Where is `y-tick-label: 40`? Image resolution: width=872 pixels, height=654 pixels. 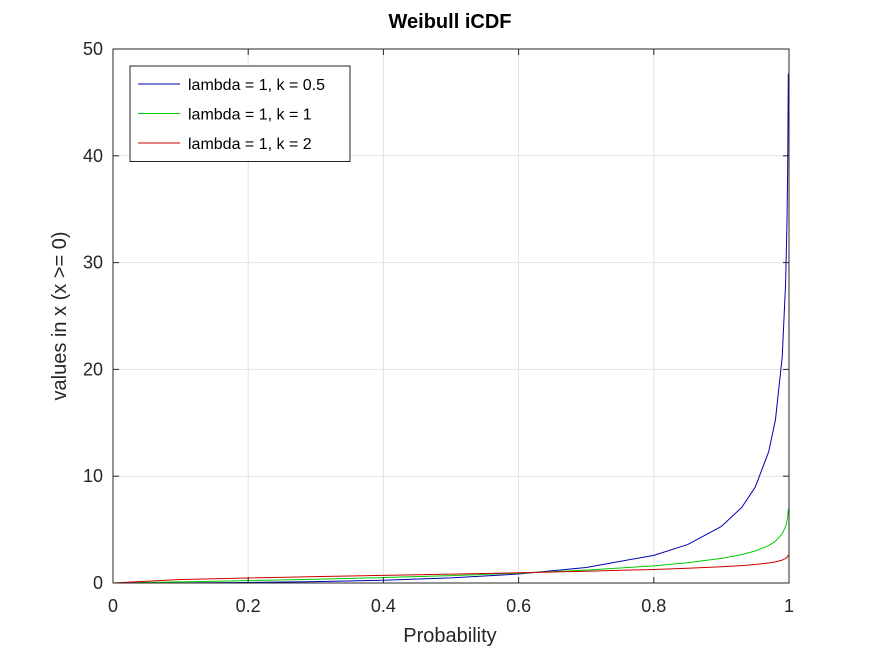 y-tick-label: 40 is located at coordinates (93, 156).